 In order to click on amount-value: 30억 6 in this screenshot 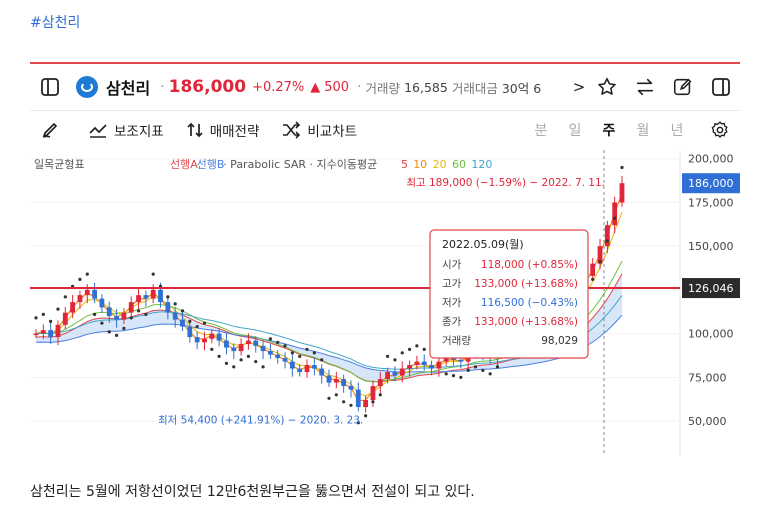, I will do `click(521, 88)`.